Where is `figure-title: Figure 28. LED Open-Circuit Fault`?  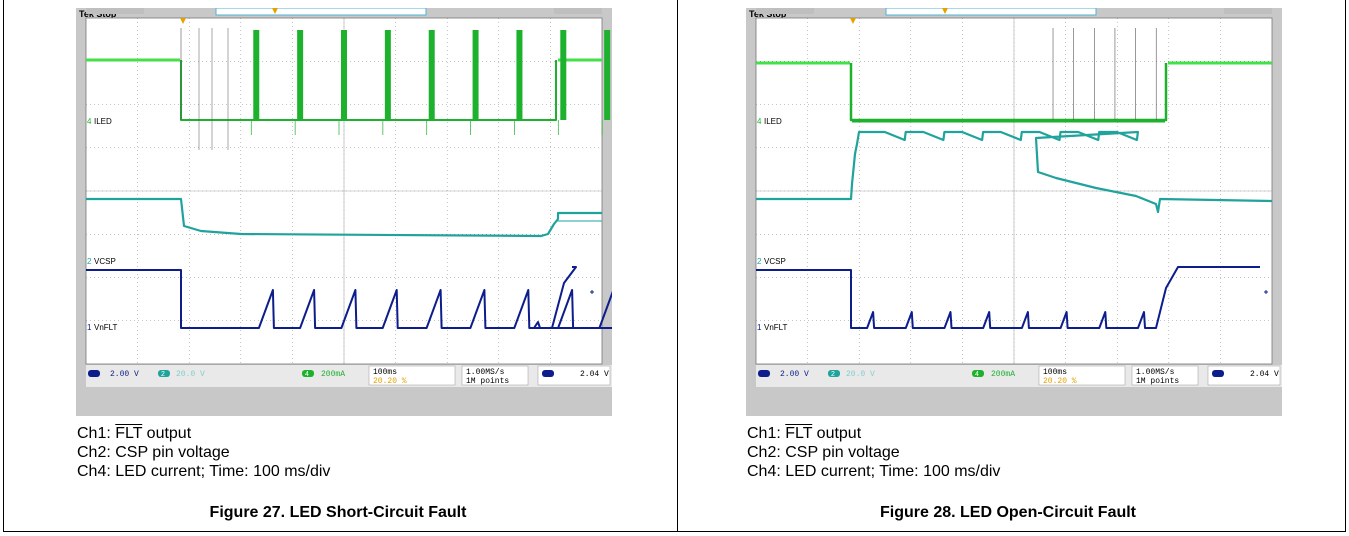 figure-title: Figure 28. LED Open-Circuit Fault is located at coordinates (1008, 512).